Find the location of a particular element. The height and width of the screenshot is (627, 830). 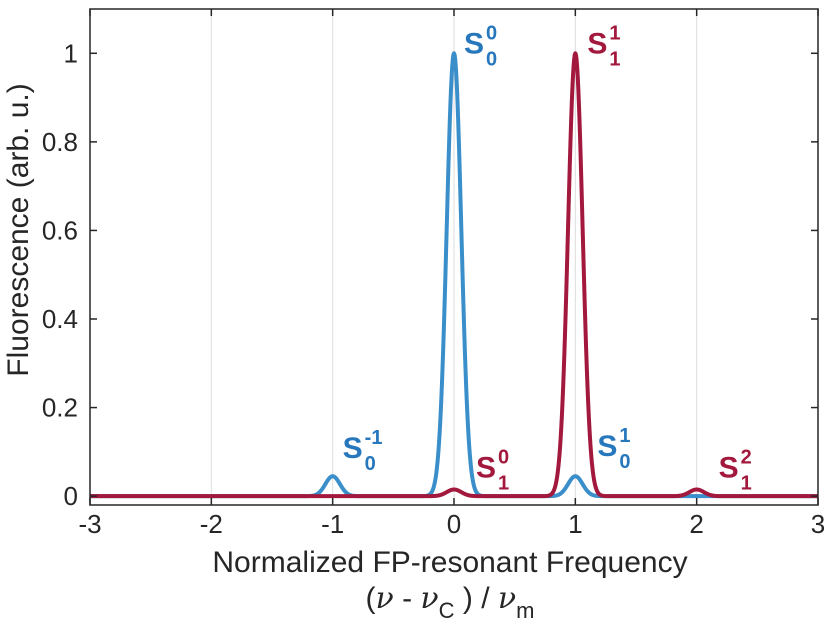

x-tick-label: -2 is located at coordinates (211, 524).